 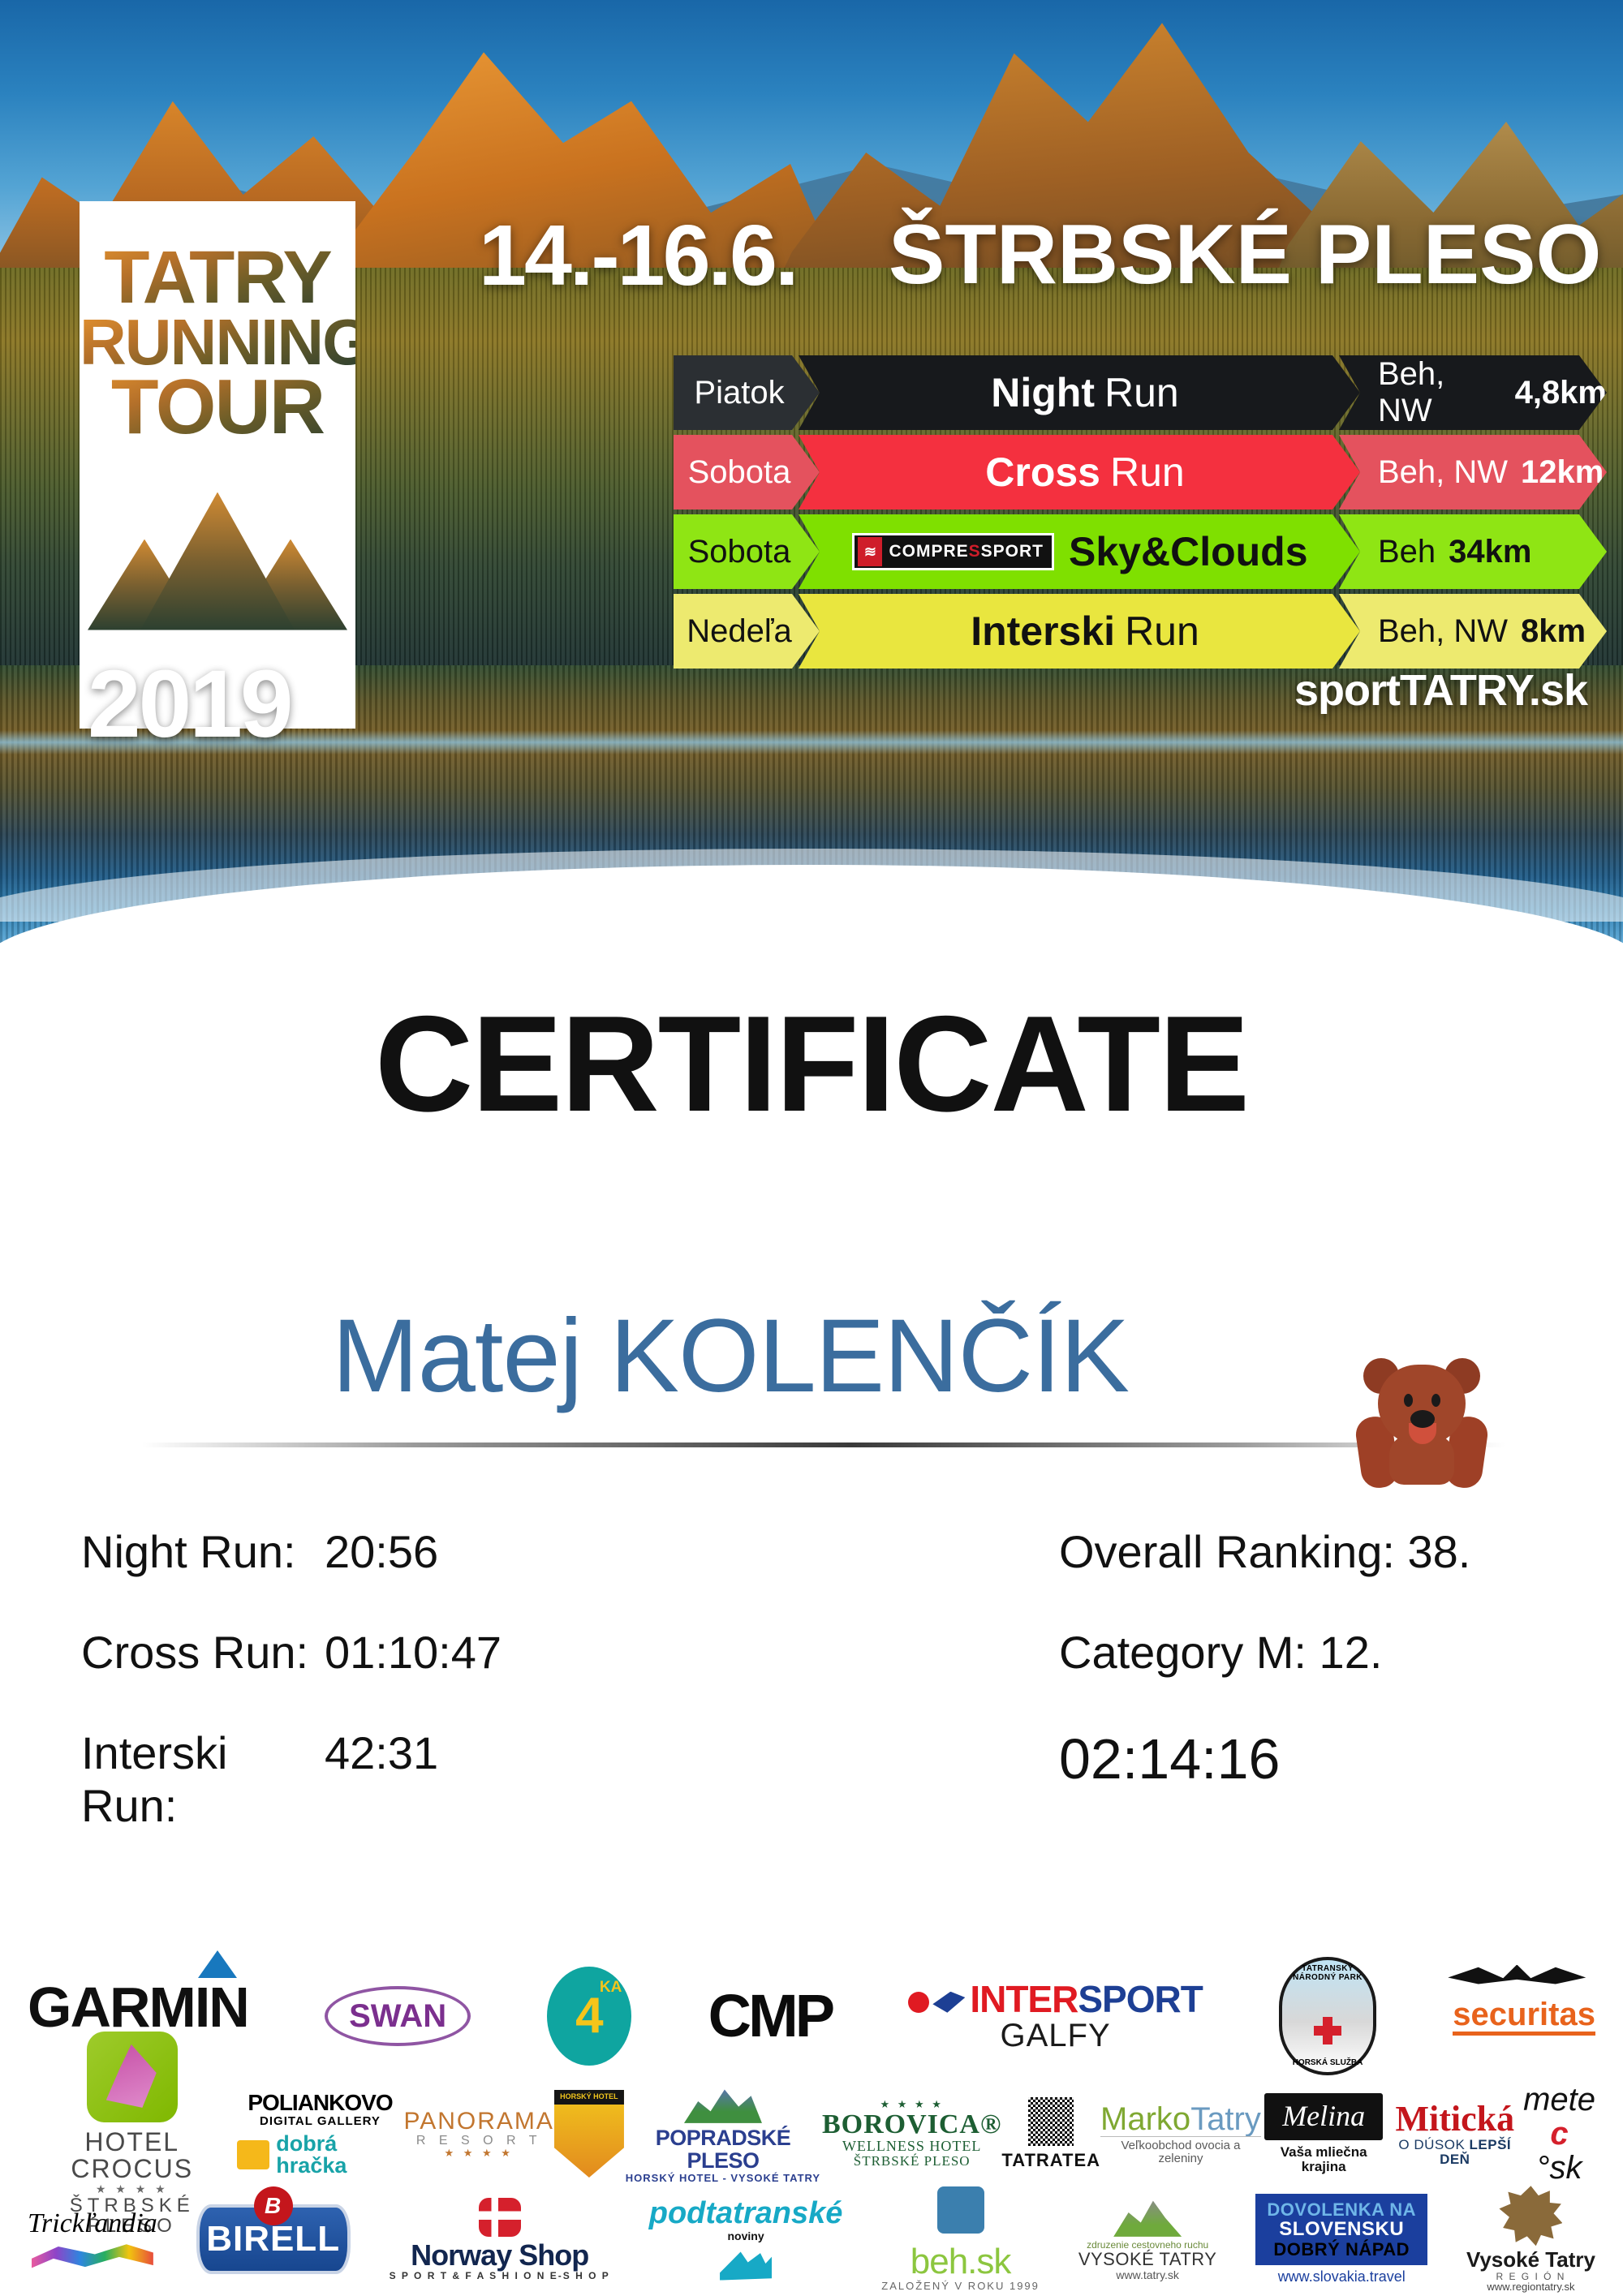 I want to click on race-name: Night Run, so click(x=1079, y=392).